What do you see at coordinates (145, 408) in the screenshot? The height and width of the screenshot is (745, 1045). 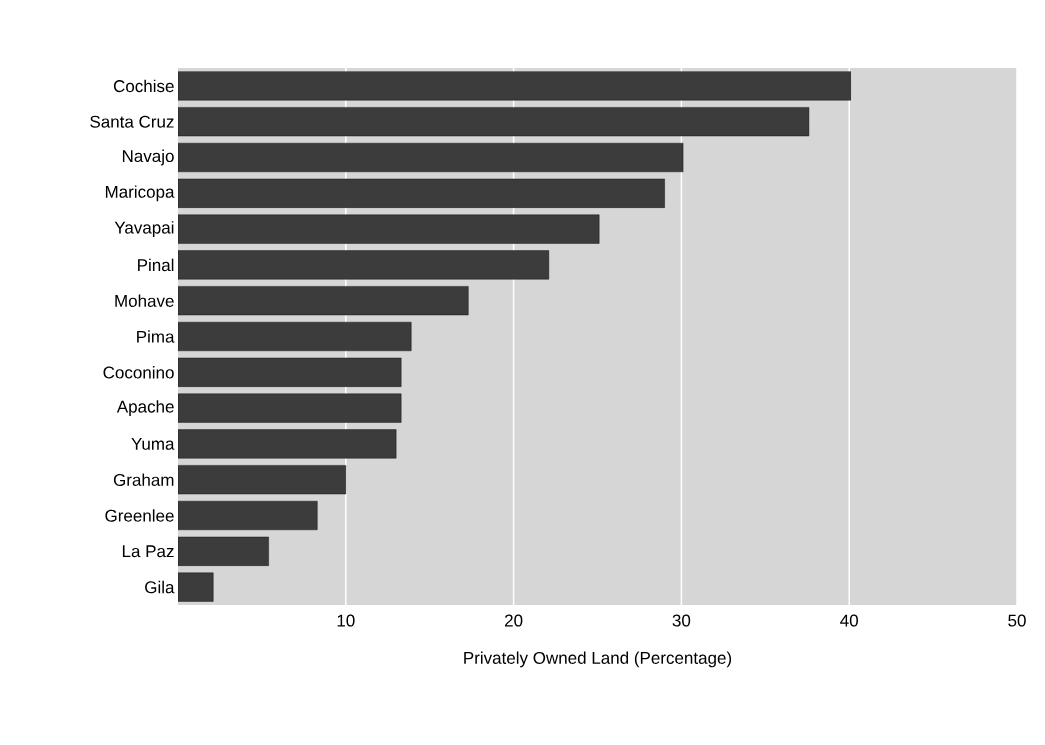 I see `y-tick-label: Apache` at bounding box center [145, 408].